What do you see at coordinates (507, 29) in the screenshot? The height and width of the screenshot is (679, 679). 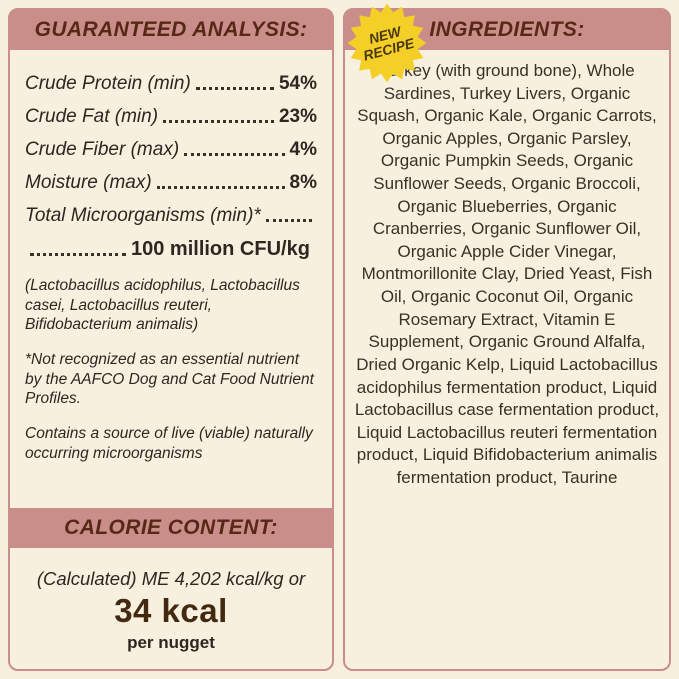 I see `ingredients-title: INGREDIENTS:` at bounding box center [507, 29].